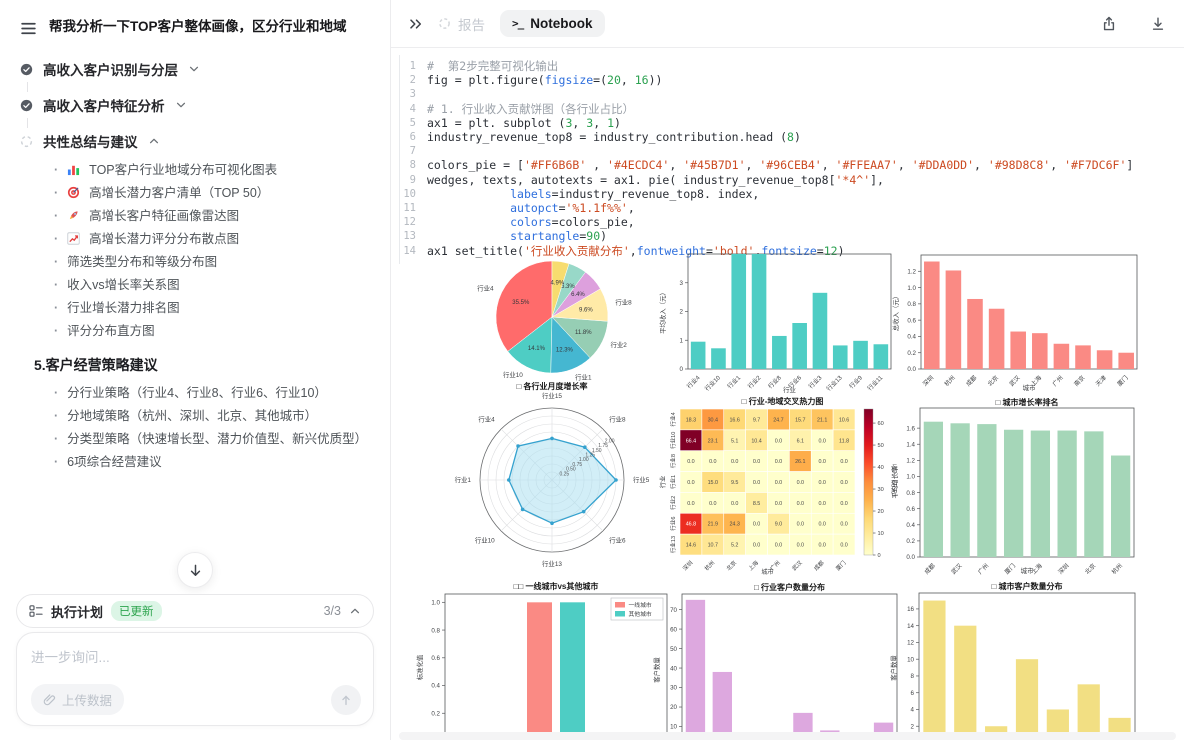 The width and height of the screenshot is (1184, 740). I want to click on svg-text: 1.2, so click(910, 461).